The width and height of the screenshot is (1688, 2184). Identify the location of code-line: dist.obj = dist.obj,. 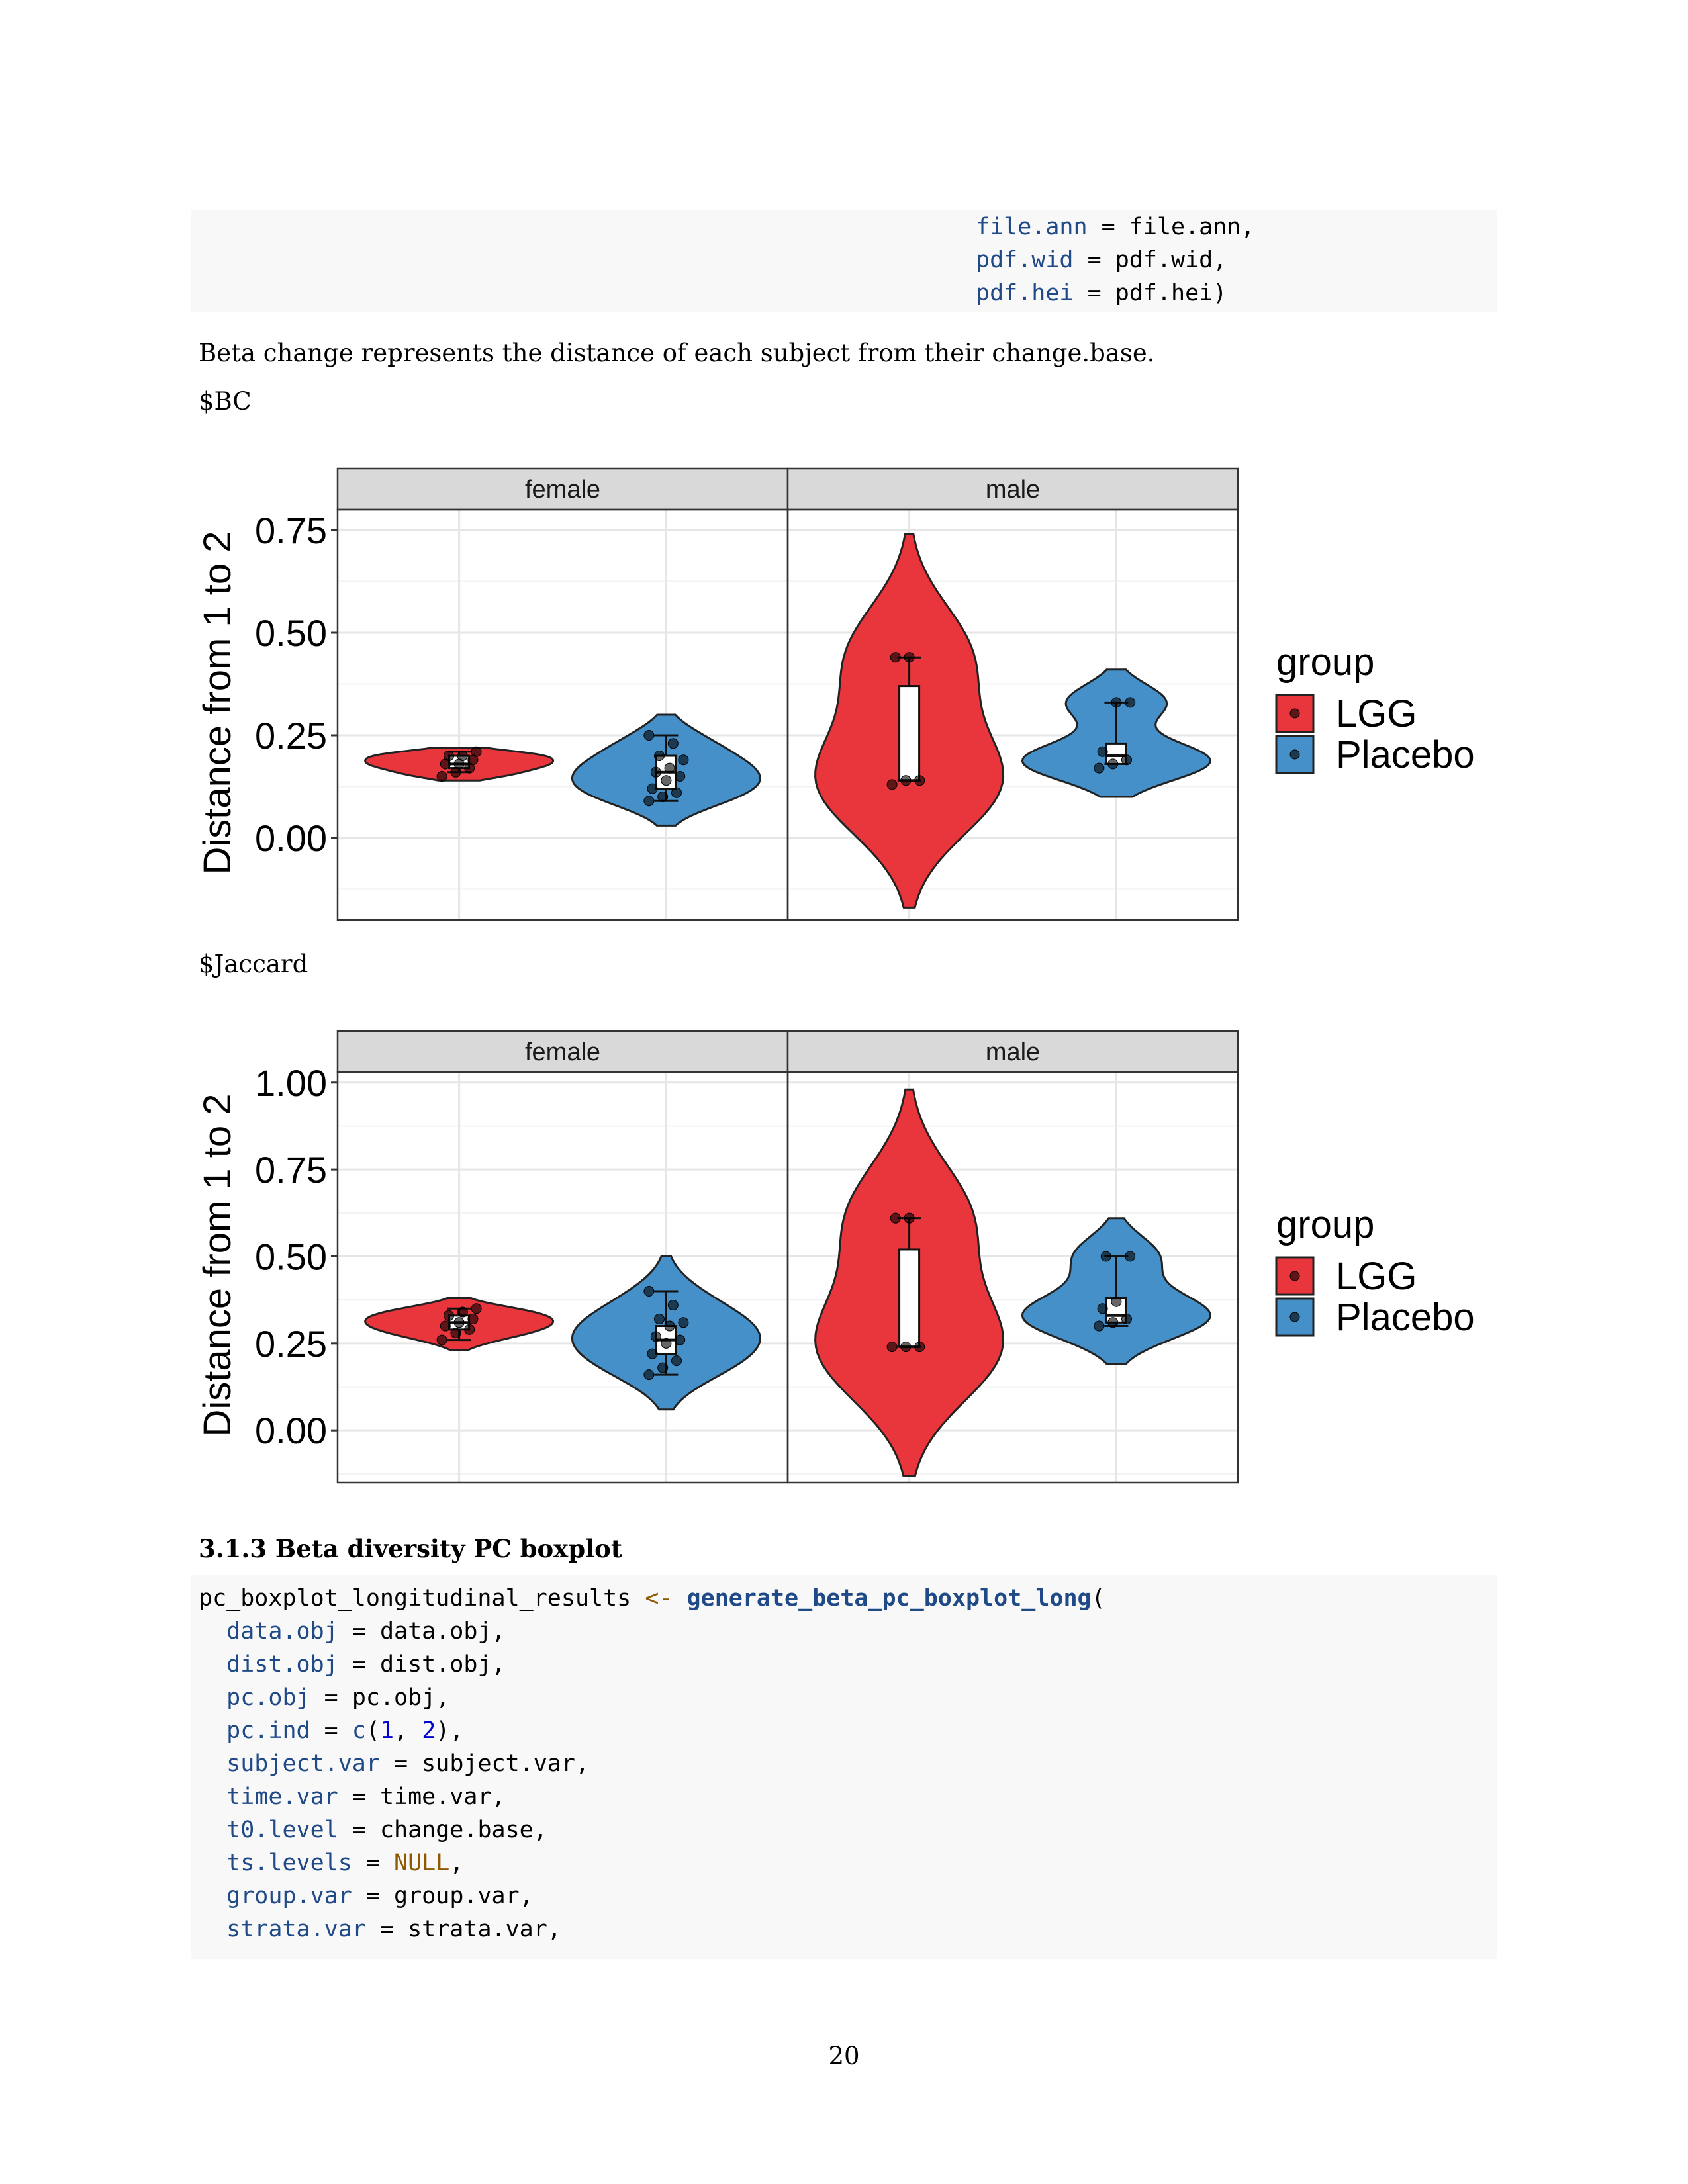
(366, 1664).